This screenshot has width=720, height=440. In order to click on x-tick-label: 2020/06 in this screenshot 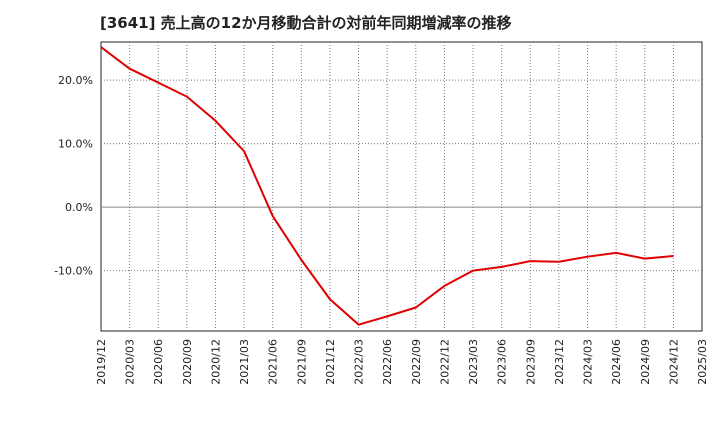, I will do `click(158, 362)`.